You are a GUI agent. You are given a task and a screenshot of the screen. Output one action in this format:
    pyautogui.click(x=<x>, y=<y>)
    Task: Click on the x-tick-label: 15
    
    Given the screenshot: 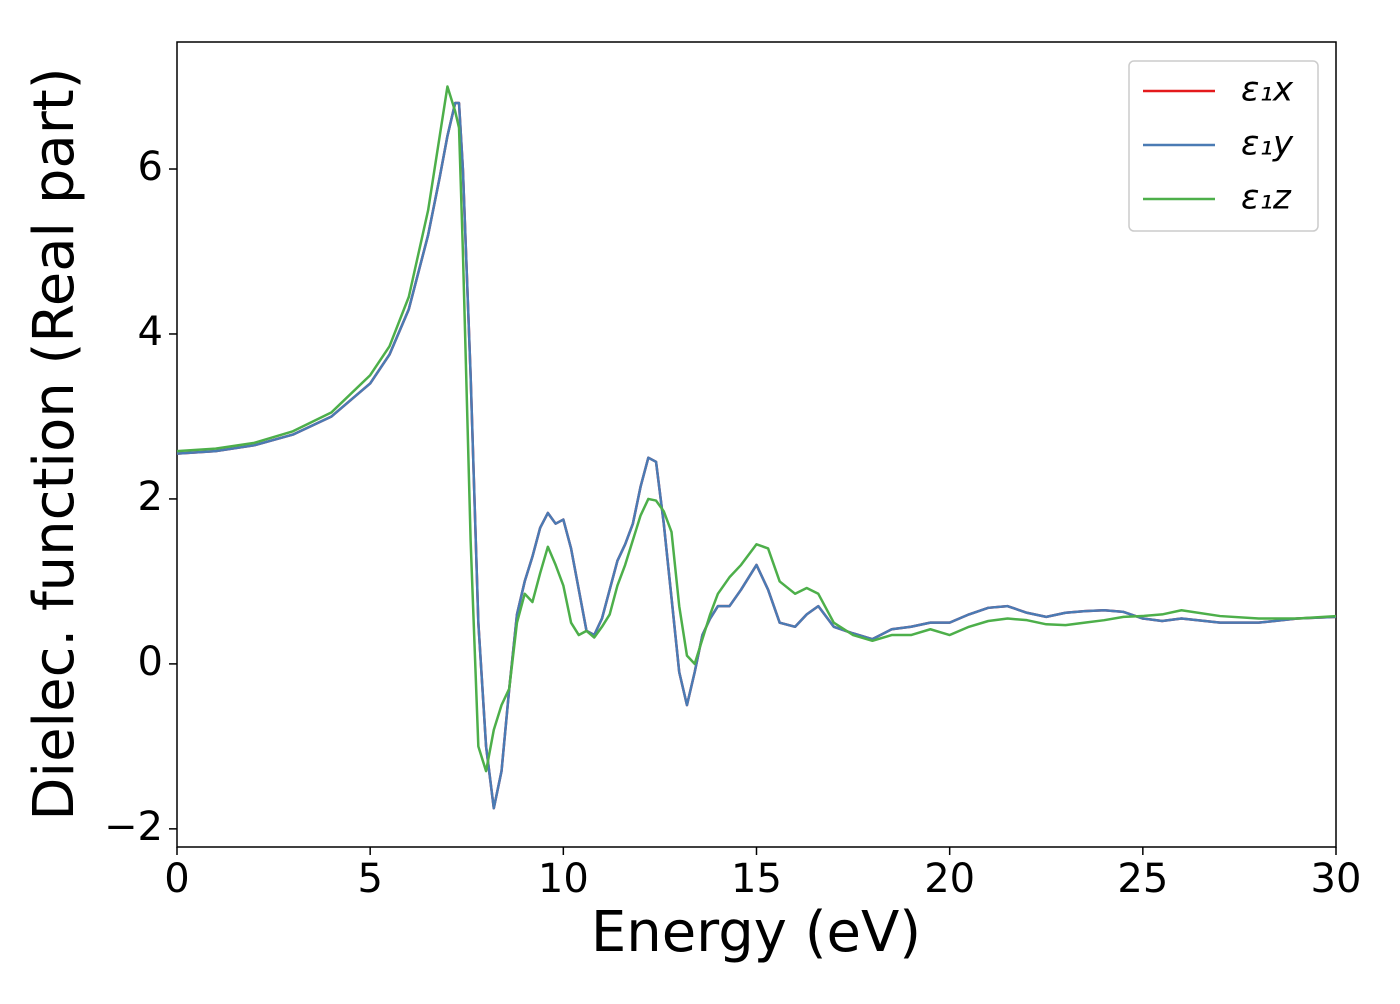 What is the action you would take?
    pyautogui.click(x=756, y=879)
    